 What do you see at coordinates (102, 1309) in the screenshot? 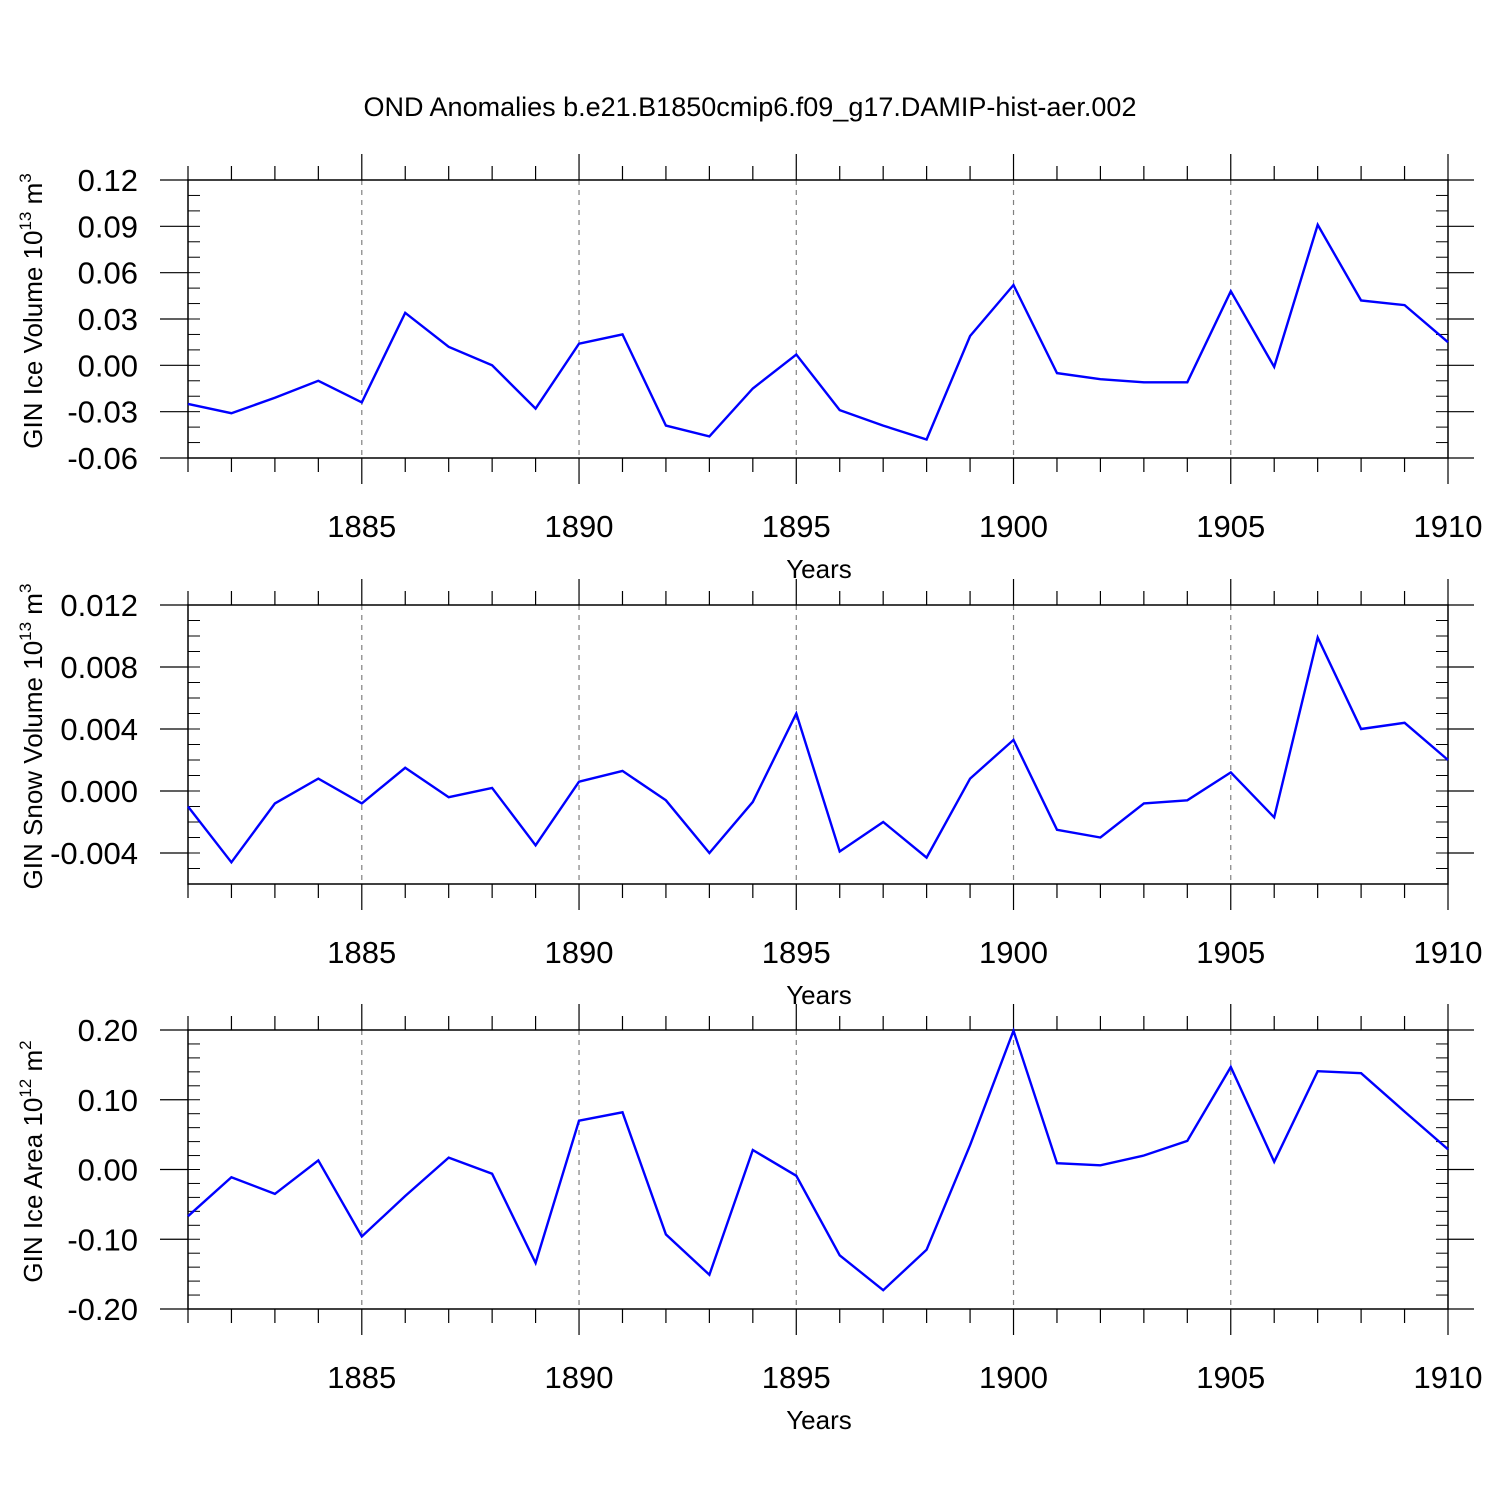
I see `y-tick-label: -0.20` at bounding box center [102, 1309].